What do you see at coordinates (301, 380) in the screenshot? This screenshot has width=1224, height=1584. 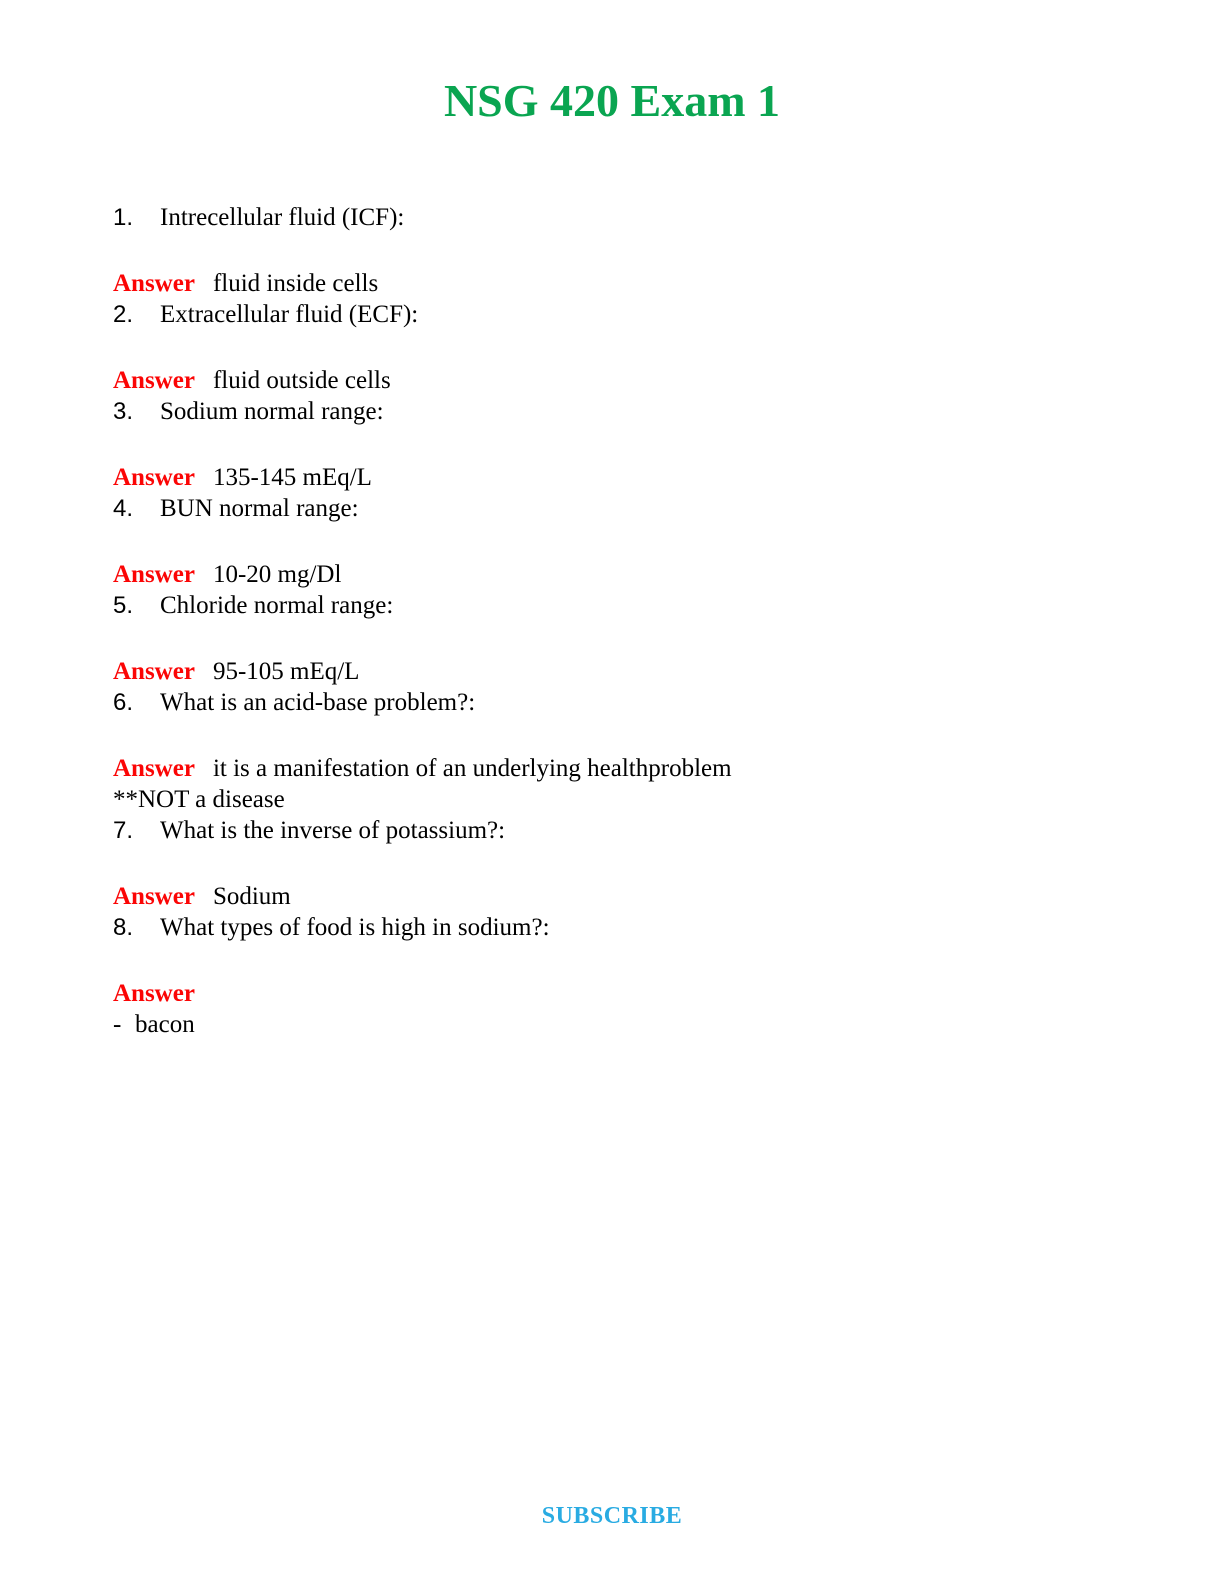 I see `answer-text: fluid outside cells` at bounding box center [301, 380].